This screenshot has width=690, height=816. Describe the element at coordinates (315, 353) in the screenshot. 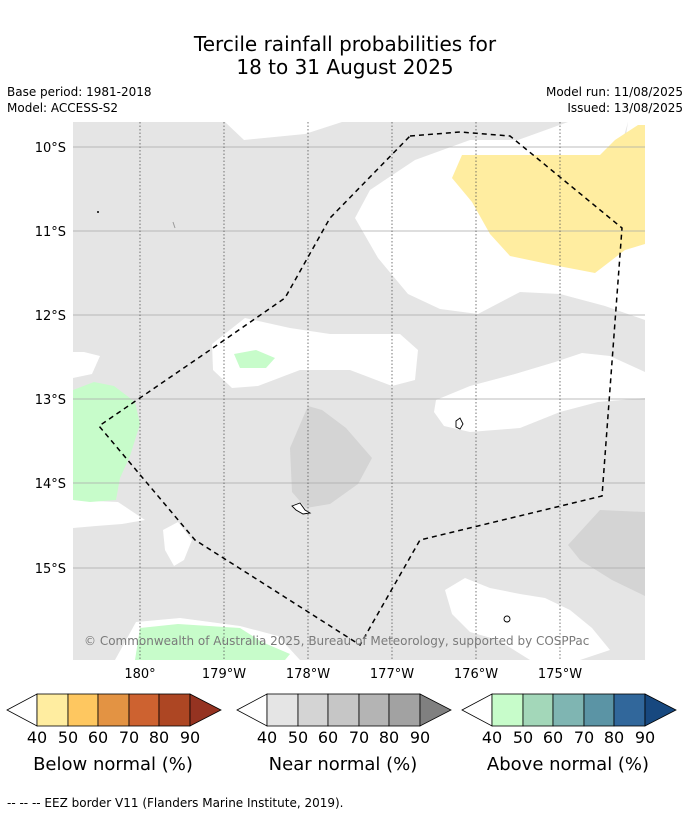

I see `white-region-band` at that location.